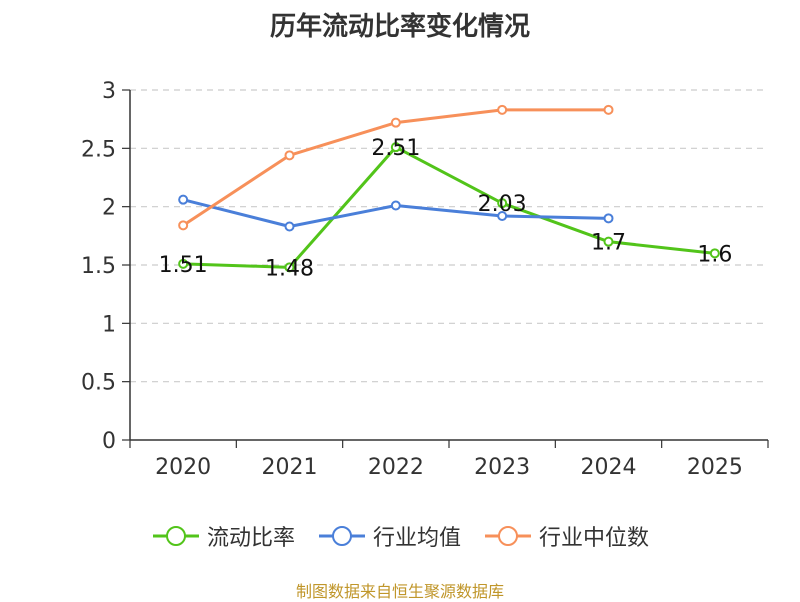 This screenshot has width=800, height=602. Describe the element at coordinates (290, 467) in the screenshot. I see `x-tick-label: 2021` at that location.